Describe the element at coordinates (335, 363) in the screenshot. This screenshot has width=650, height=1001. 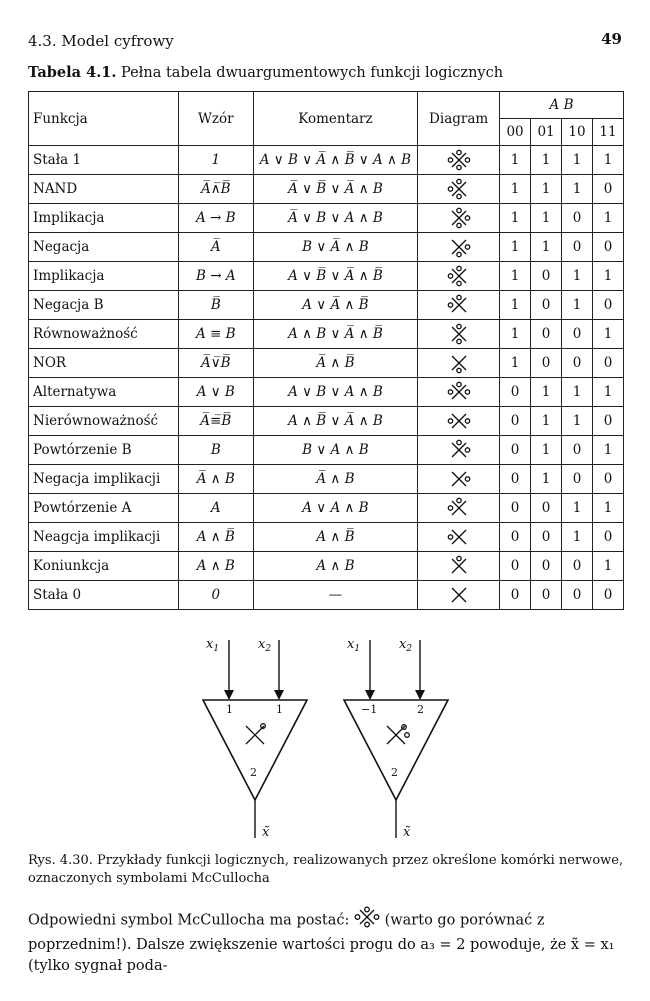
I see `cell-komentarz: A̅ ∧ B̅` at that location.